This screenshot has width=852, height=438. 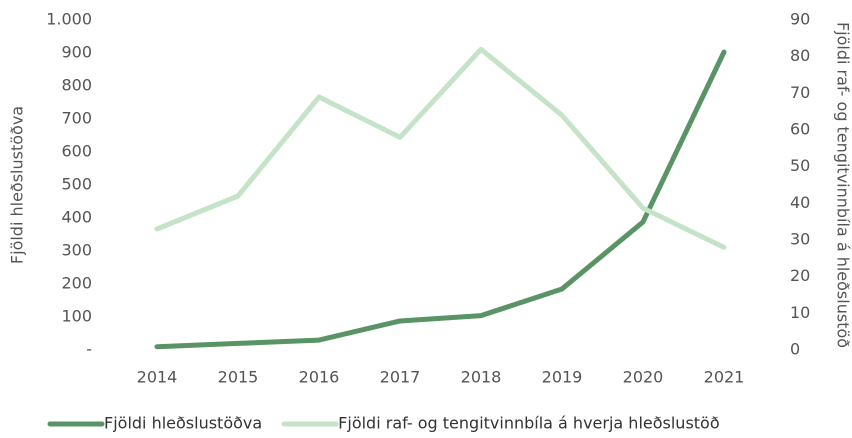 What do you see at coordinates (157, 377) in the screenshot?
I see `x-tick-label: 2014` at bounding box center [157, 377].